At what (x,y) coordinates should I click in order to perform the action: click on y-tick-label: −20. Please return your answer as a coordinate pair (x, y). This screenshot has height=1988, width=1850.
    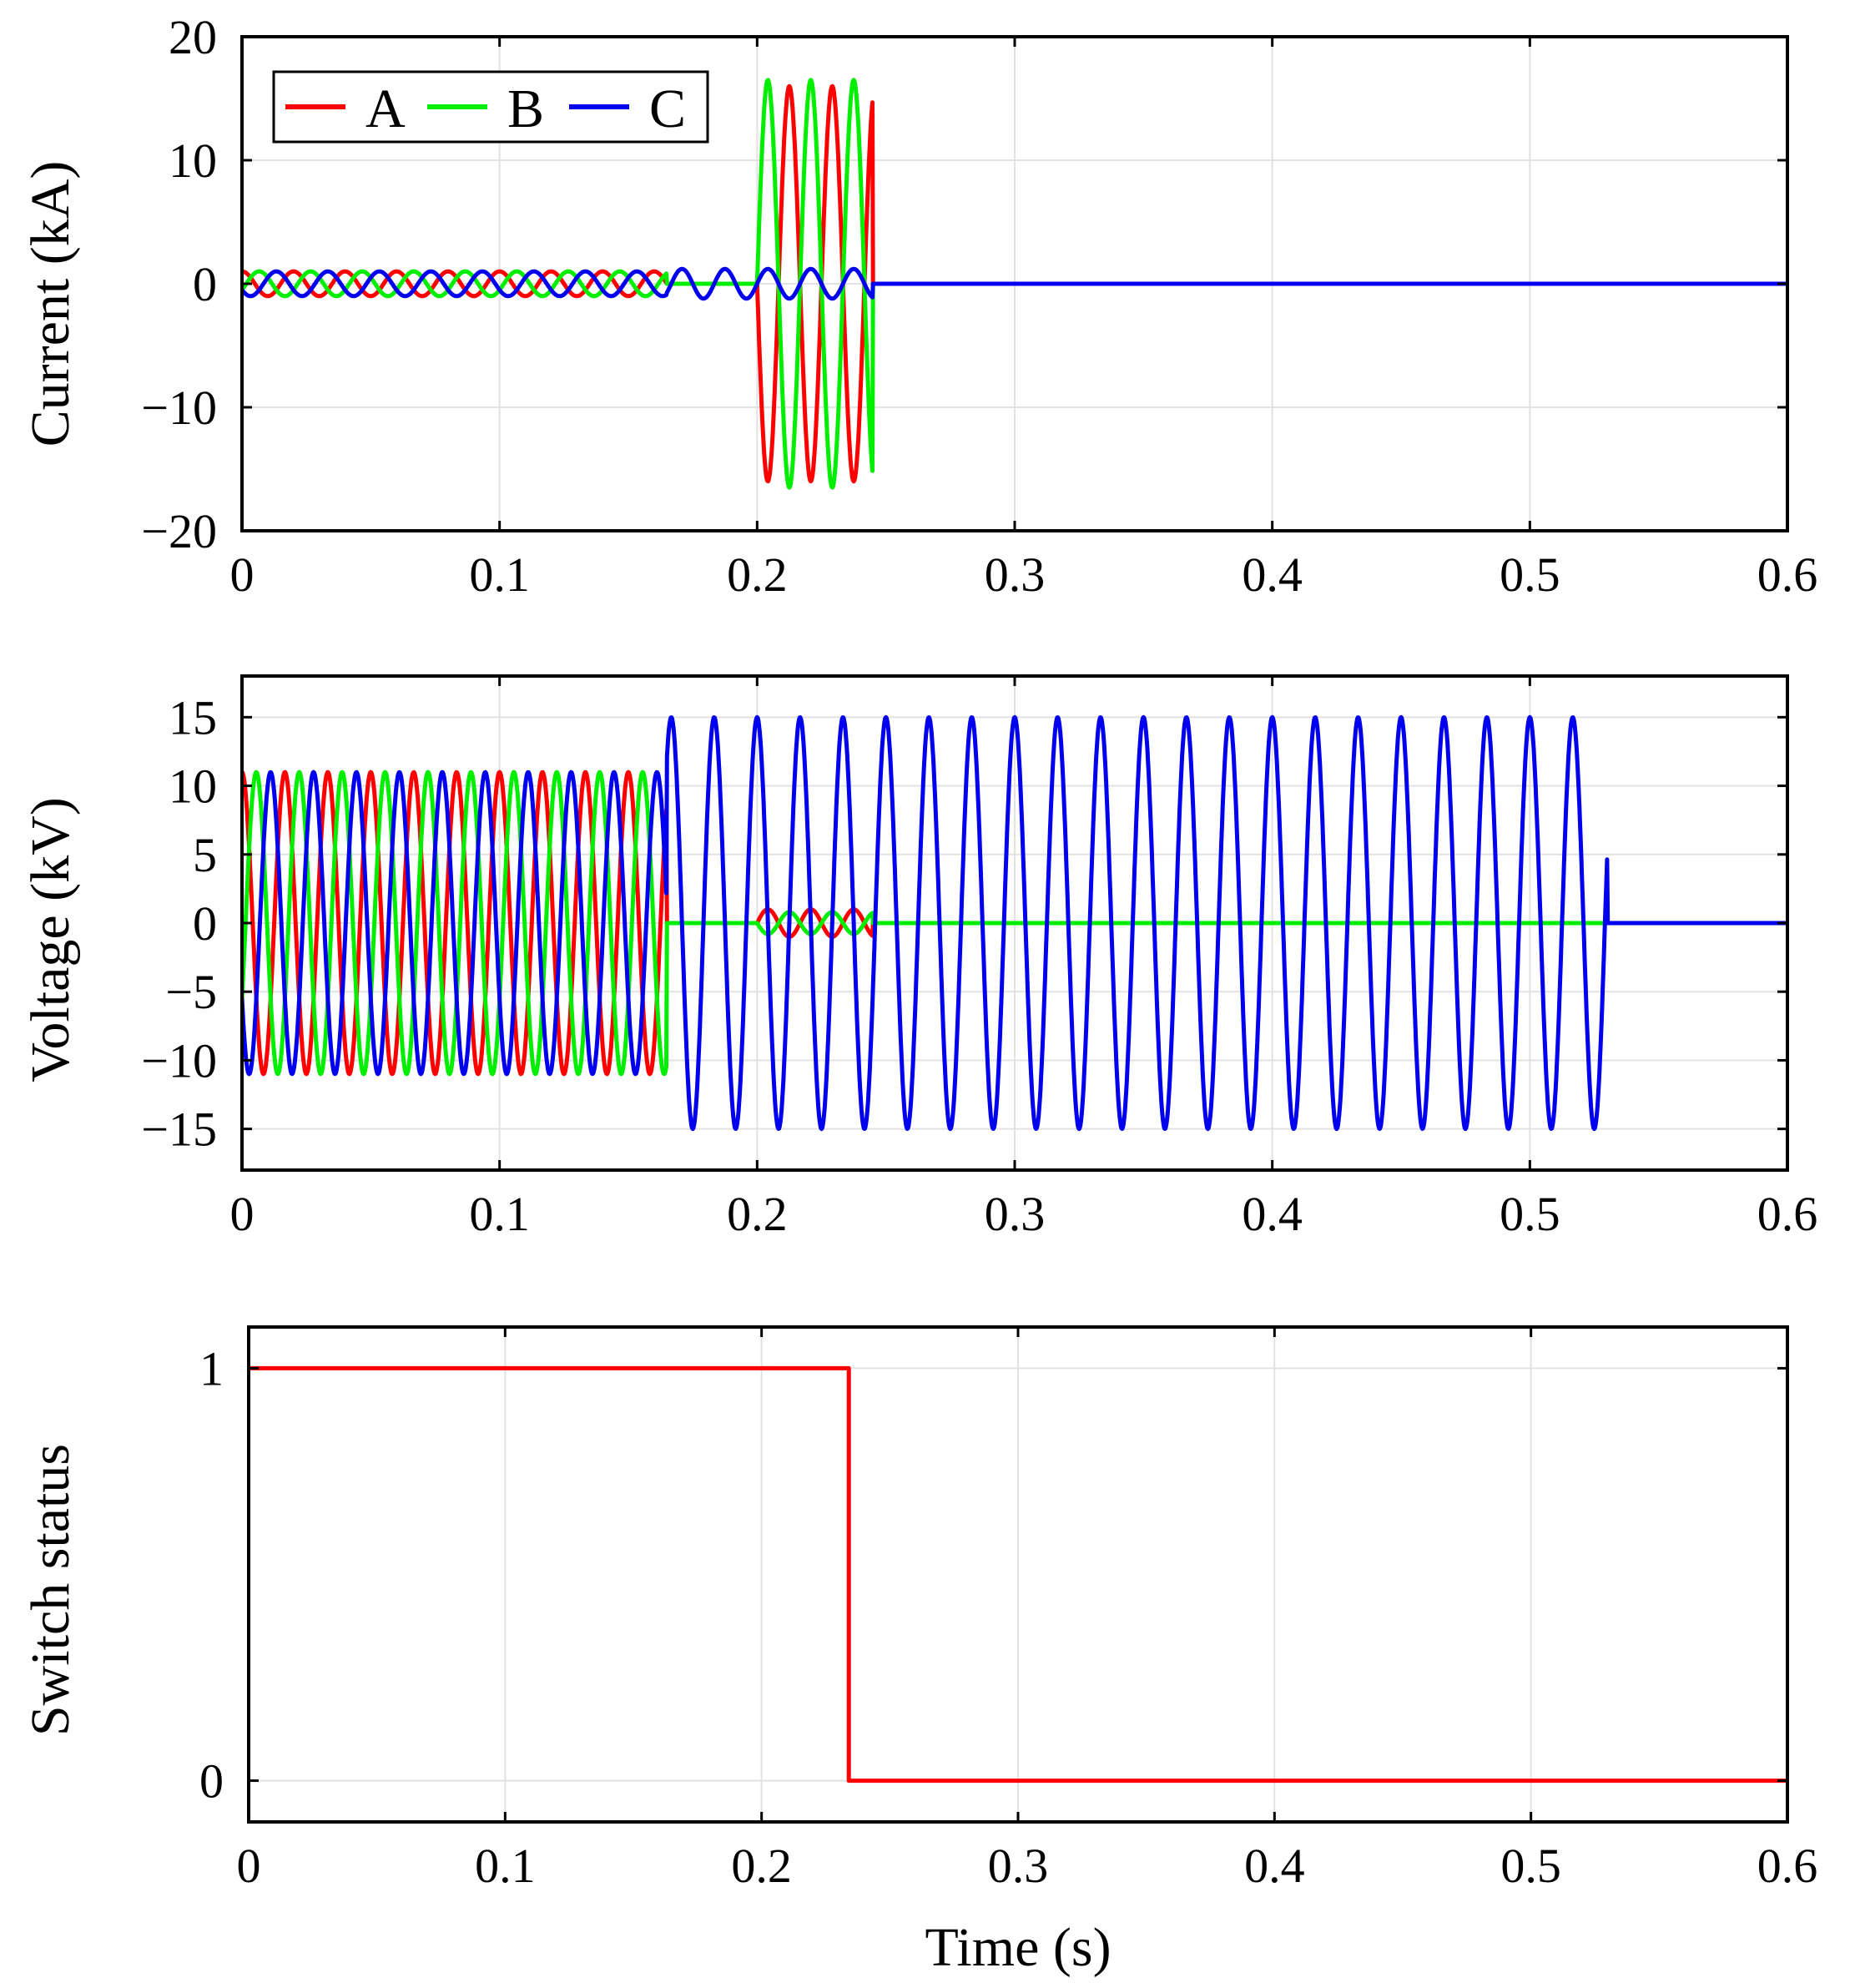
    Looking at the image, I should click on (179, 531).